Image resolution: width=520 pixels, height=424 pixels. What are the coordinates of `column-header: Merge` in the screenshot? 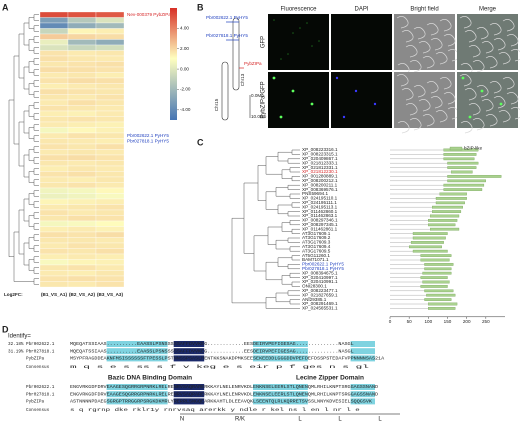 It's located at (488, 10).